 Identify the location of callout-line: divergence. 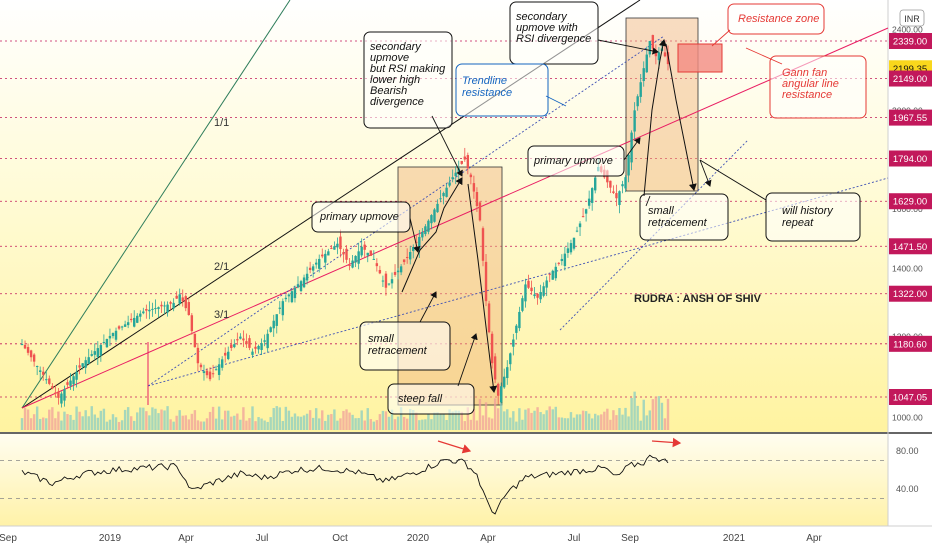
(397, 102).